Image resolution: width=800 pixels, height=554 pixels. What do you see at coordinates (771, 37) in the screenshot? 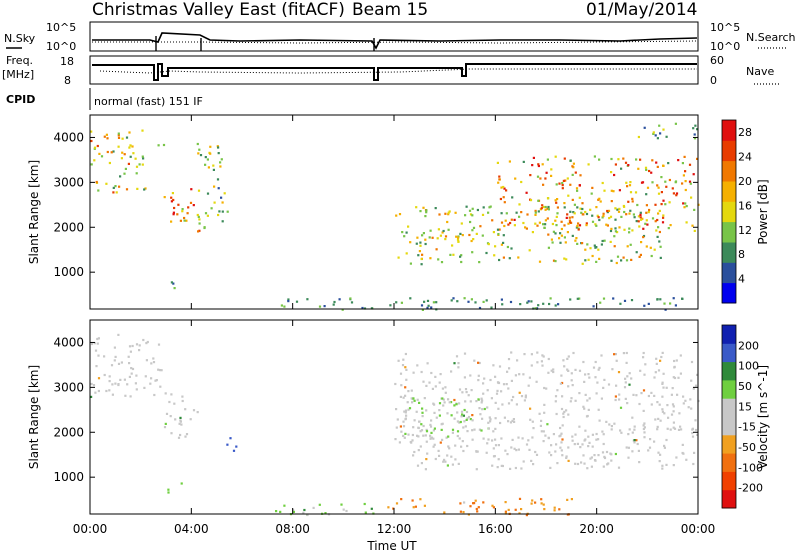
I see `nsearch-label: N.Search` at bounding box center [771, 37].